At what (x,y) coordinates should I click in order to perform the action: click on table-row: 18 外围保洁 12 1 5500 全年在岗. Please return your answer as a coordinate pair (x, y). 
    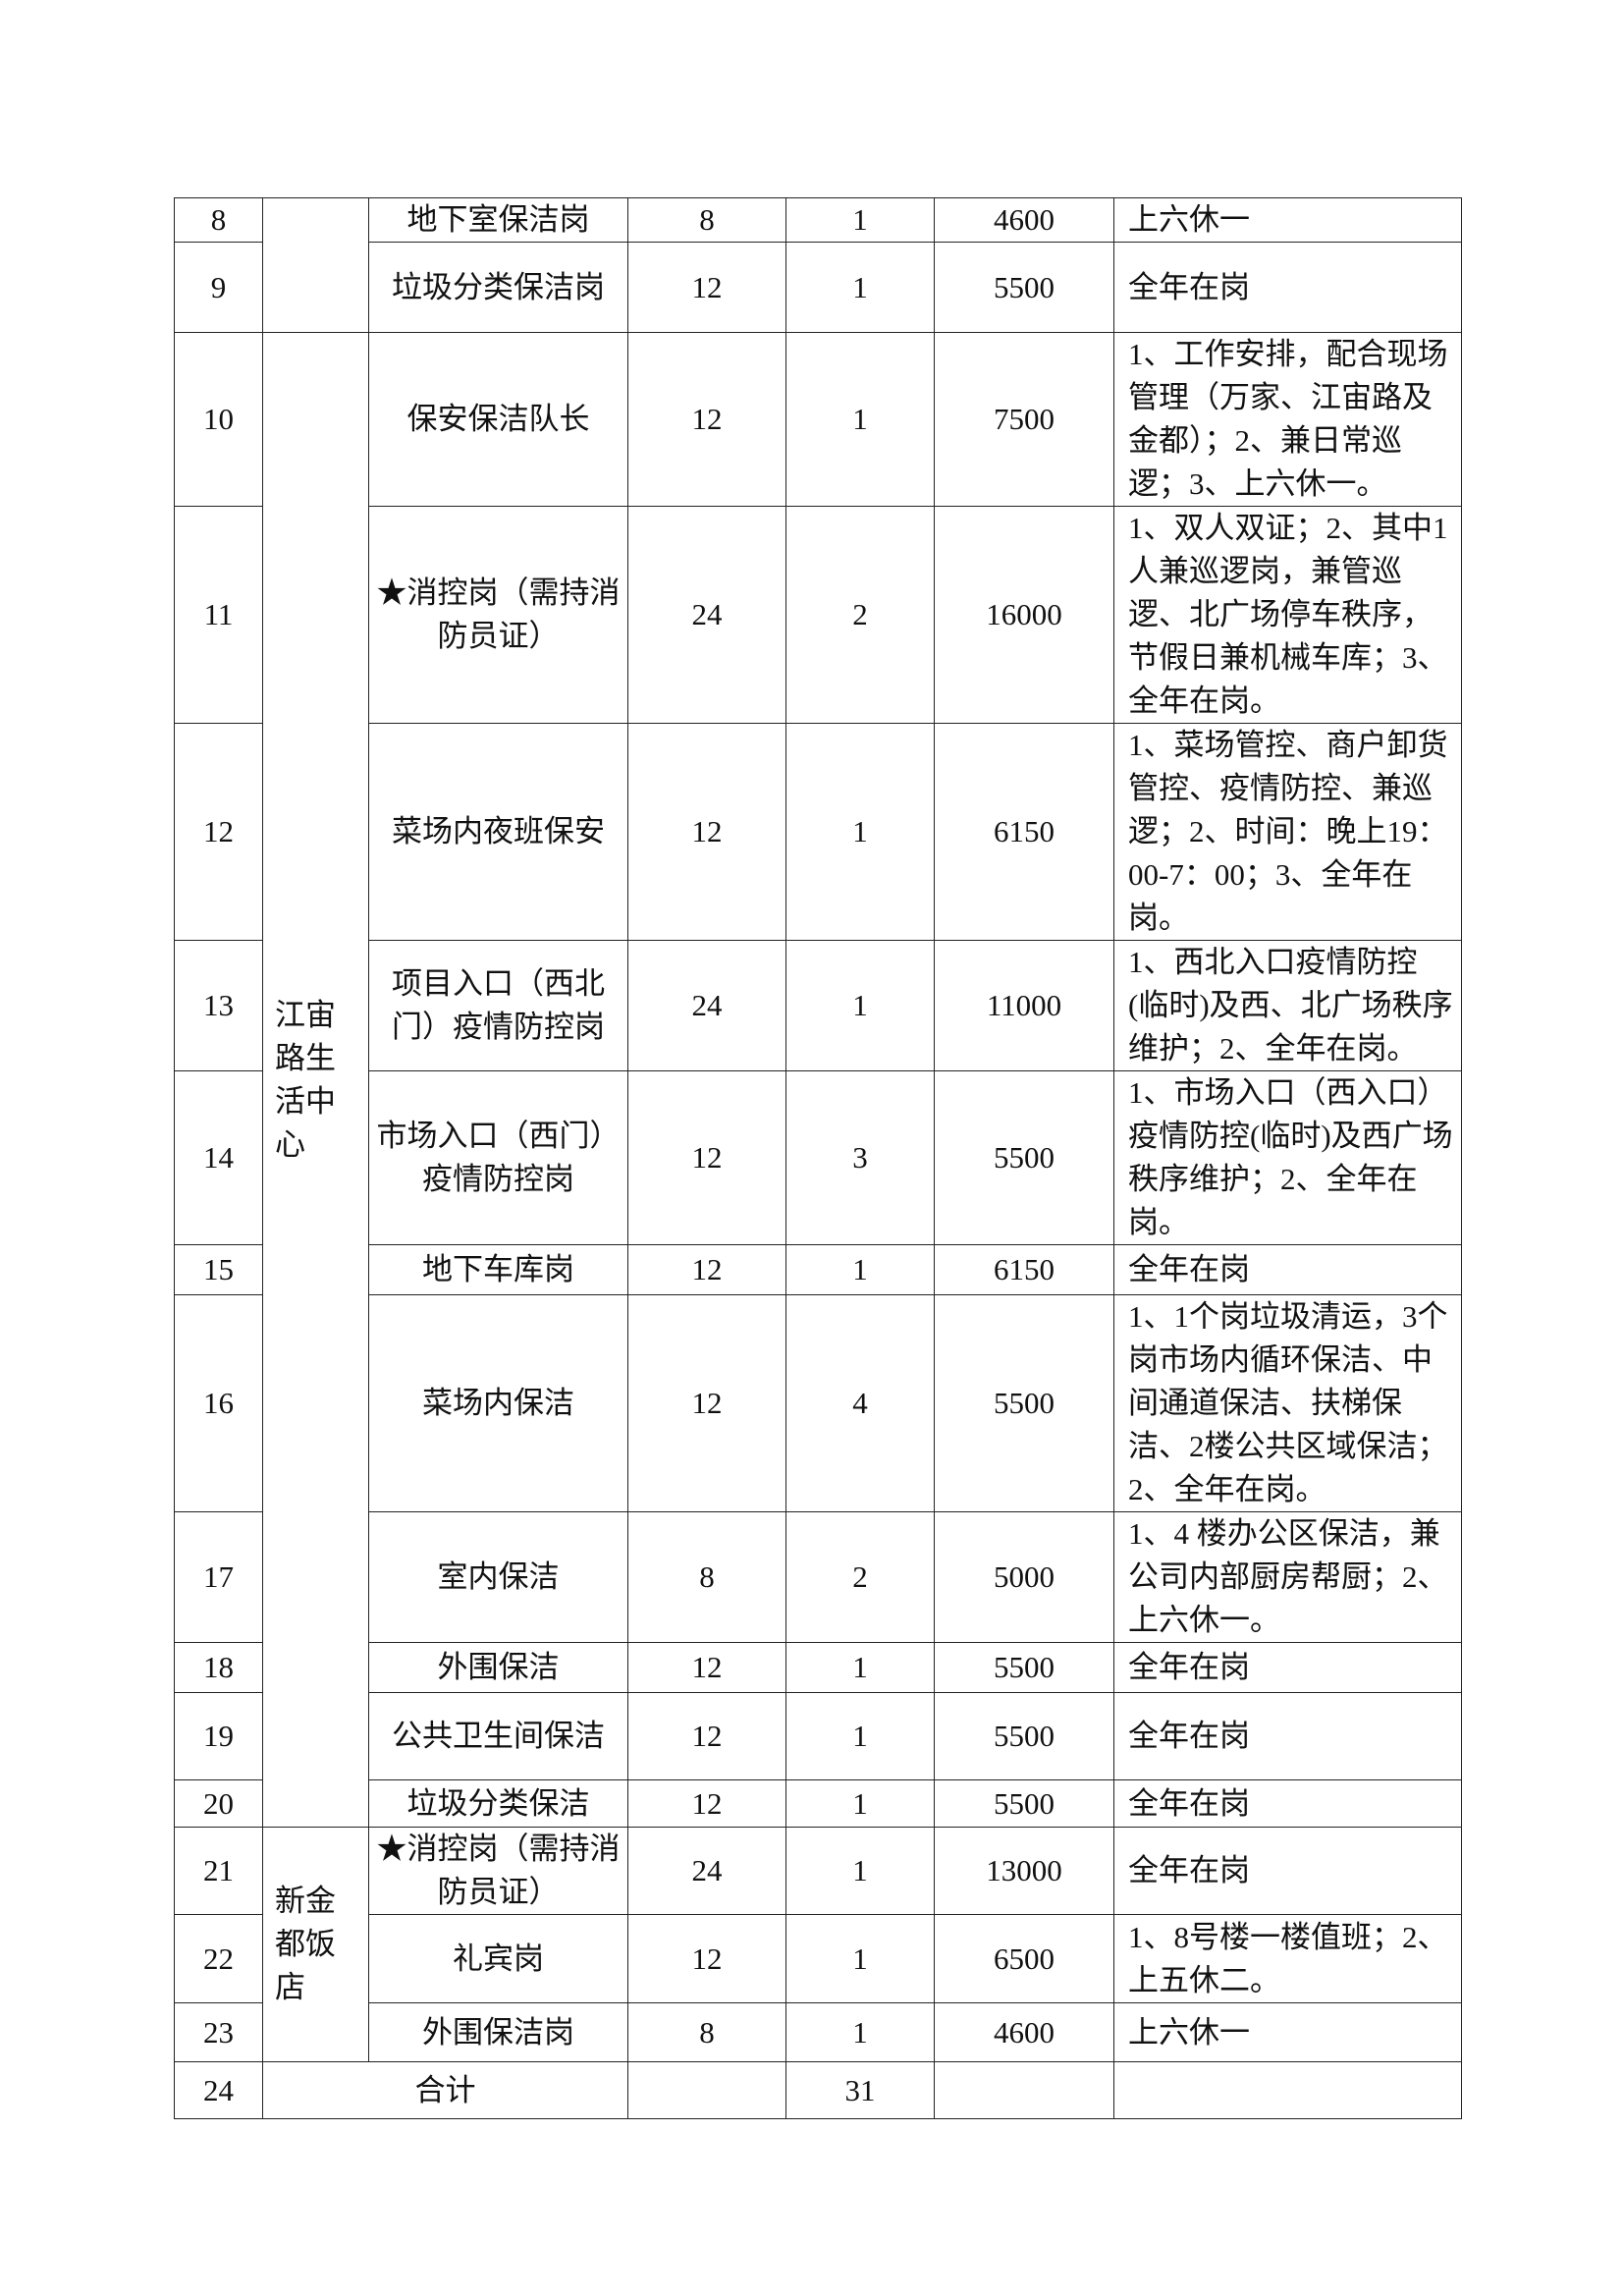
    Looking at the image, I should click on (818, 1667).